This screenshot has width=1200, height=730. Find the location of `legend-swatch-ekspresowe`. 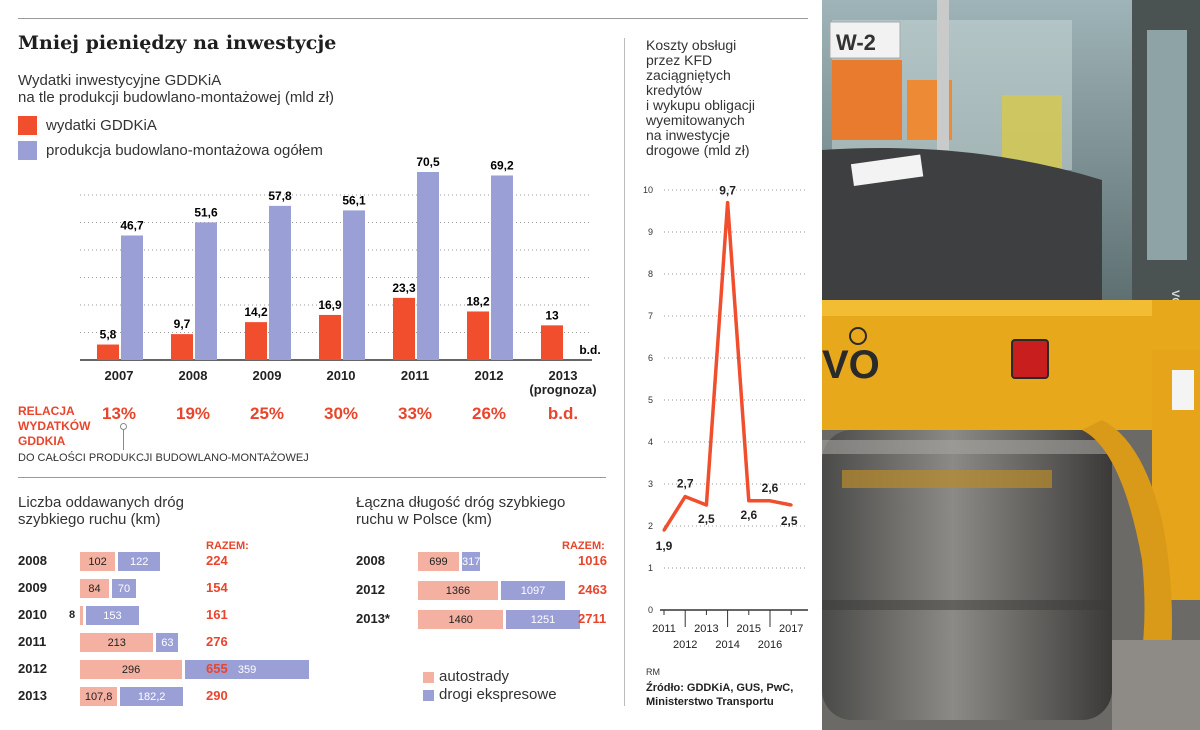

legend-swatch-ekspresowe is located at coordinates (428, 695).